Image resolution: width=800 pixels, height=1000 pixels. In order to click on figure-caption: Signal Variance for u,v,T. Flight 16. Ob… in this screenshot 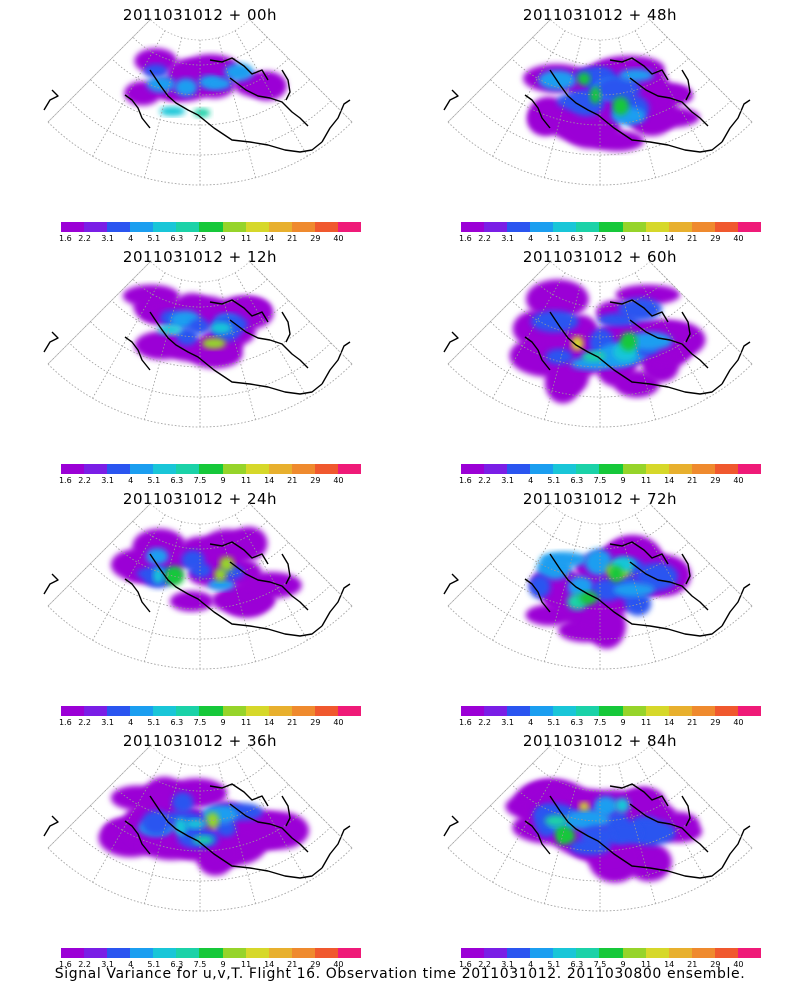, I will do `click(400, 974)`.